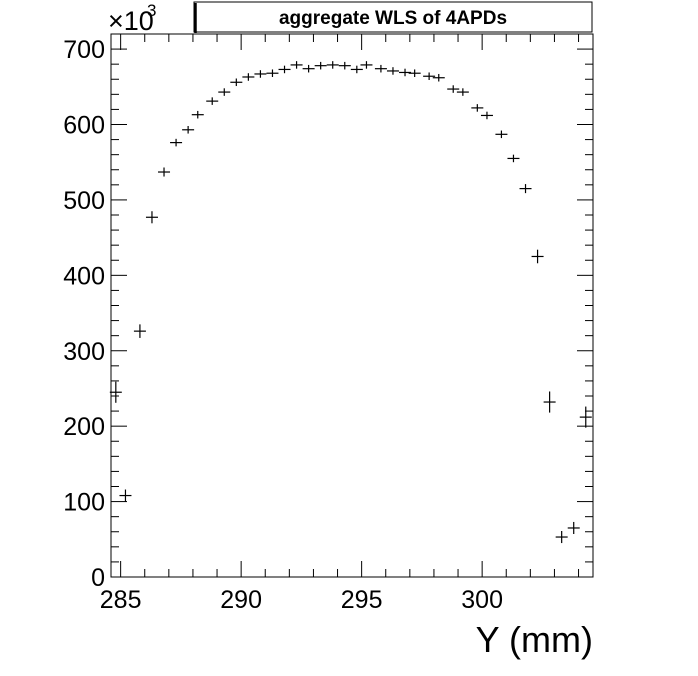 The width and height of the screenshot is (698, 676). I want to click on title-box: aggregate WLS of 4APDs, so click(393, 17).